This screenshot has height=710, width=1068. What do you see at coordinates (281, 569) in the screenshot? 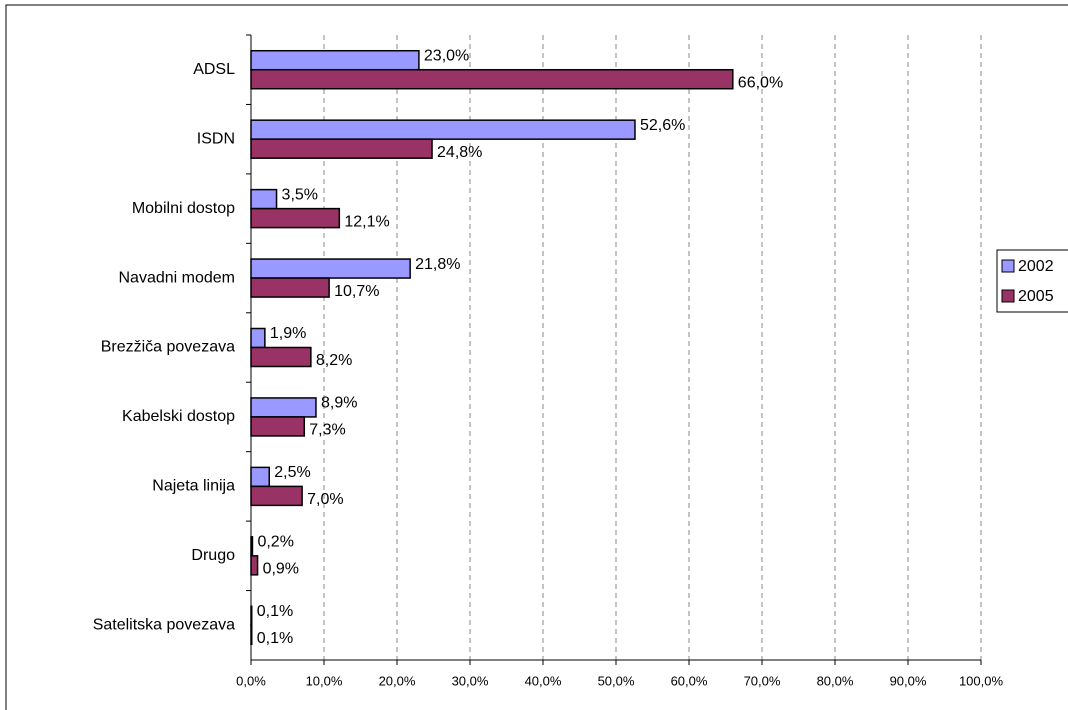
I see `value-label: 0,9%` at bounding box center [281, 569].